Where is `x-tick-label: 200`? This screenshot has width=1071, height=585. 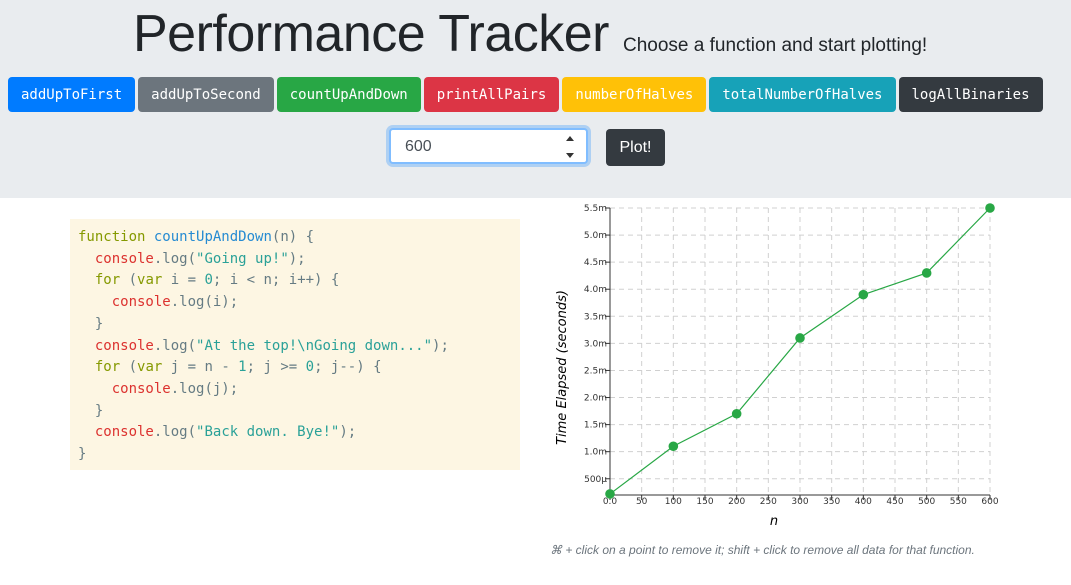
x-tick-label: 200 is located at coordinates (736, 502).